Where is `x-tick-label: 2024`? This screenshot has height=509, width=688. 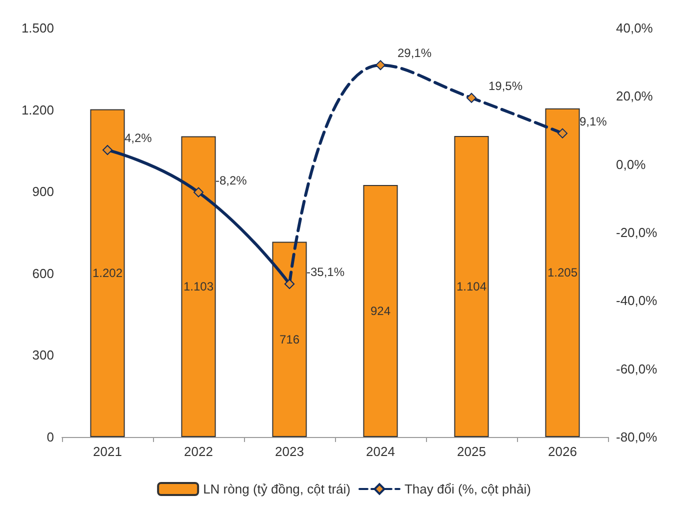
x-tick-label: 2024 is located at coordinates (380, 451).